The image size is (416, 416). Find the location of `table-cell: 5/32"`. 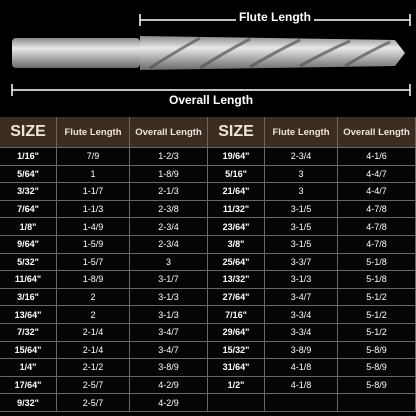

table-cell: 5/32" is located at coordinates (28, 262).